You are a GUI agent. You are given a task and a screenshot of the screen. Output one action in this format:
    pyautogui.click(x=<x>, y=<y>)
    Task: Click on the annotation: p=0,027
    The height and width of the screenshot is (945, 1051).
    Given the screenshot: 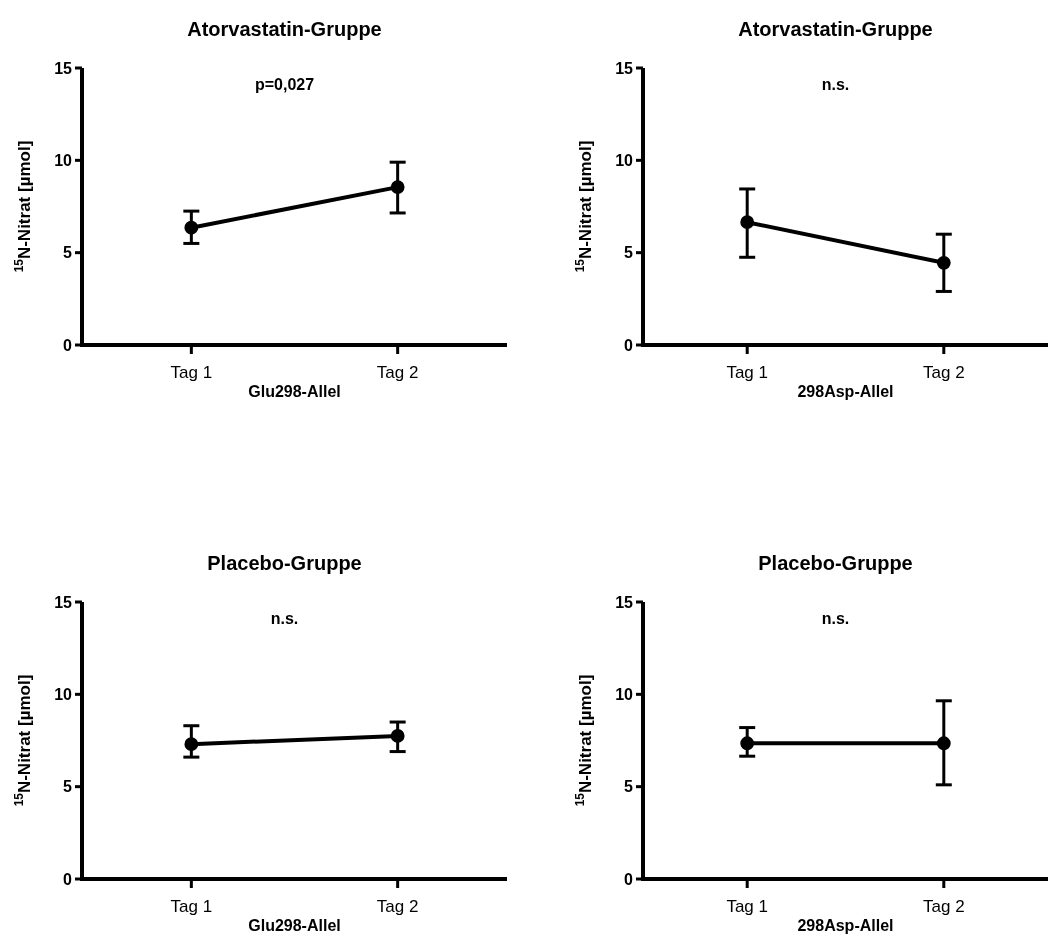 What is the action you would take?
    pyautogui.click(x=284, y=84)
    